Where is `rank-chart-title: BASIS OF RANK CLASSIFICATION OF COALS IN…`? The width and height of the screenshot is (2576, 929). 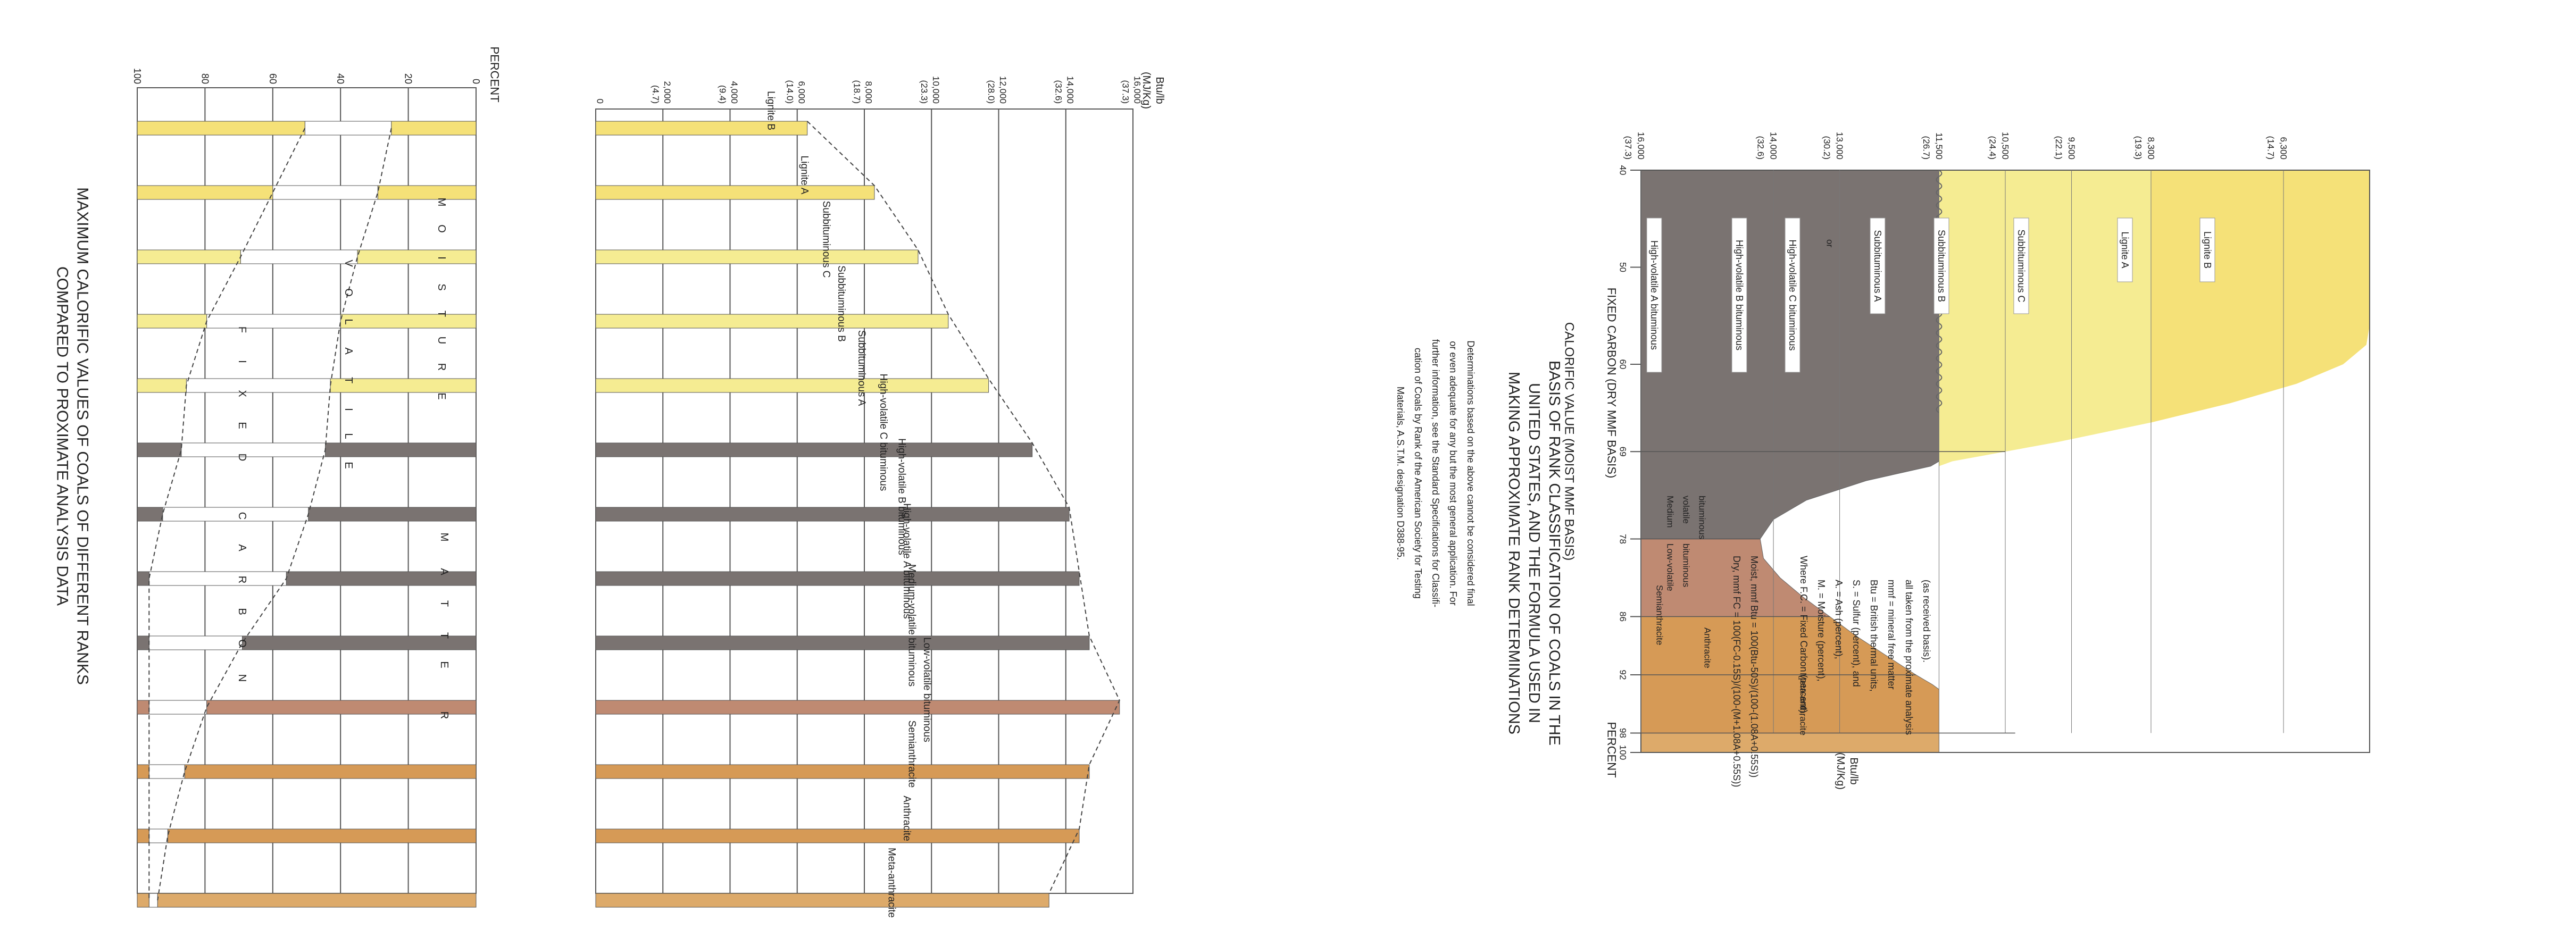
rank-chart-title: BASIS OF RANK CLASSIFICATION OF COALS IN… is located at coordinates (1554, 553).